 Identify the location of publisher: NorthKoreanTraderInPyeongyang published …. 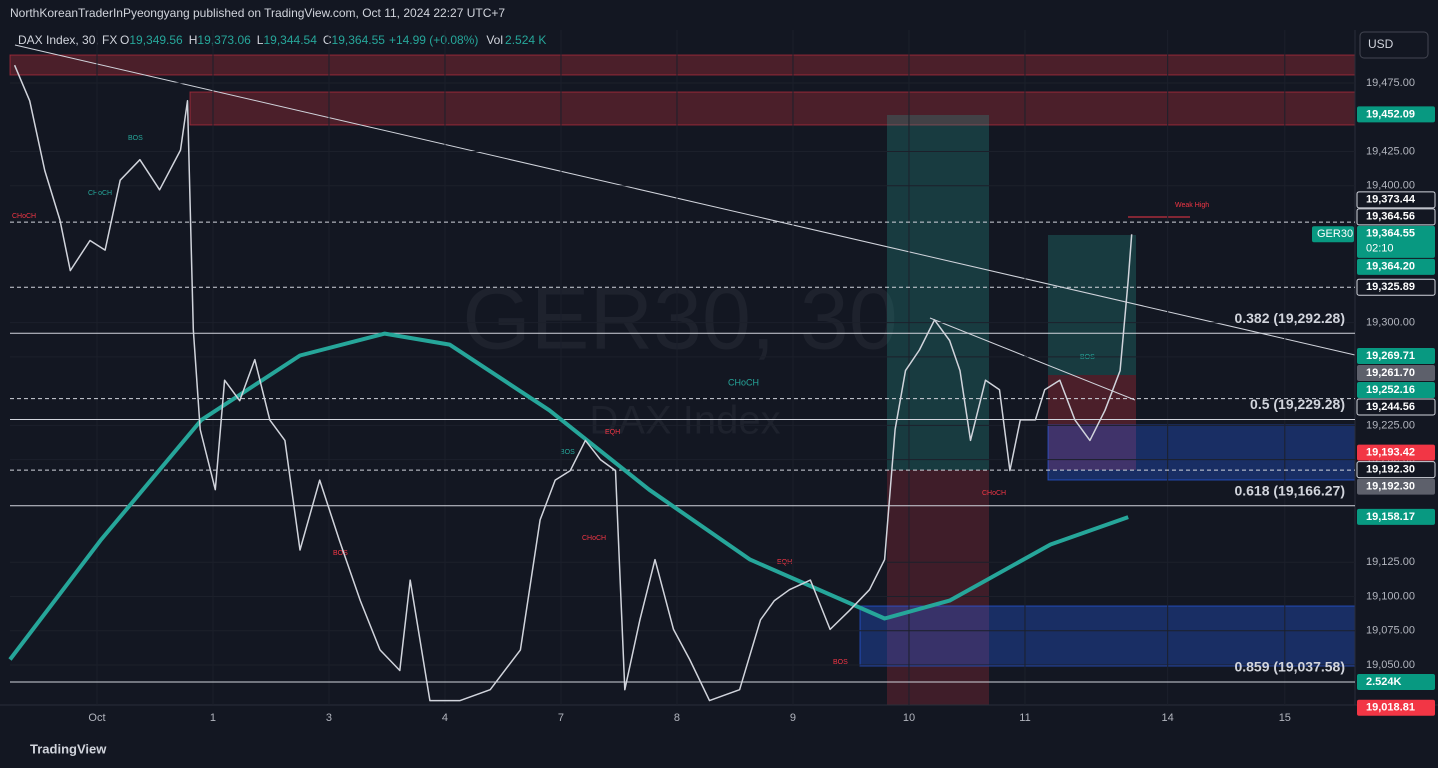
(257, 13).